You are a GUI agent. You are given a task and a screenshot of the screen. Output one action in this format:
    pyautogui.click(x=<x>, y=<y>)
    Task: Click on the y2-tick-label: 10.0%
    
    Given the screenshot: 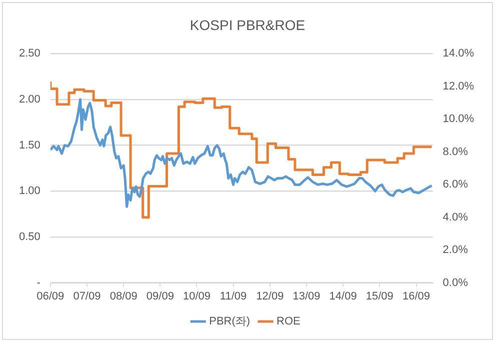 What is the action you would take?
    pyautogui.click(x=458, y=119)
    